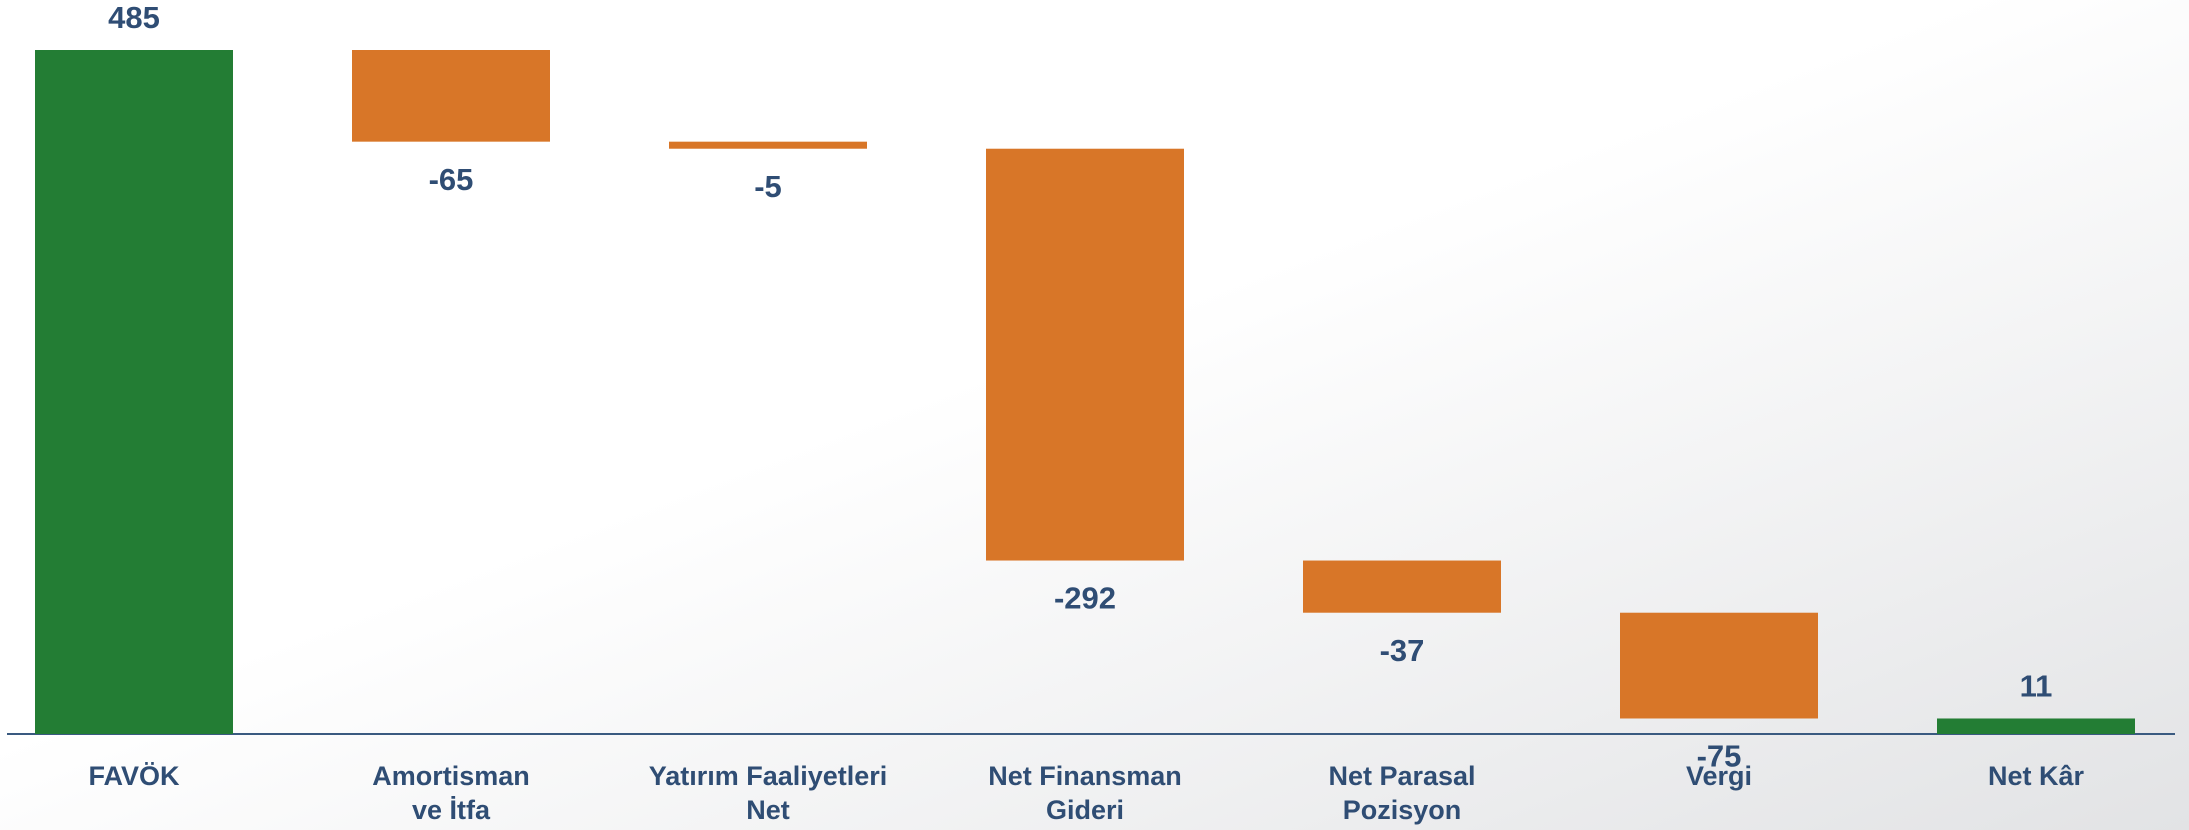  I want to click on value-label: -292, so click(1085, 598).